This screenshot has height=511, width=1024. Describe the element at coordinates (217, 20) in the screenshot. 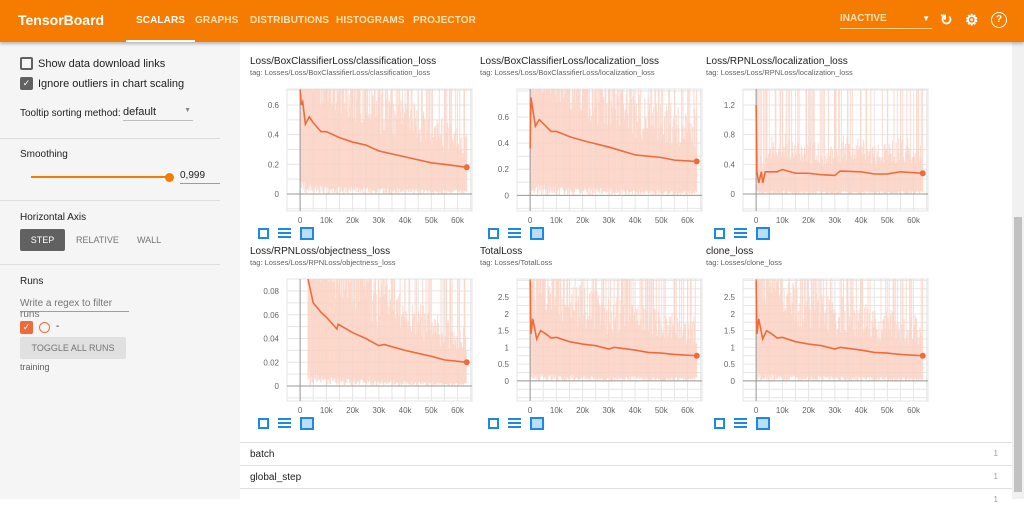

I see `tab-graphs: GRAPHS` at that location.